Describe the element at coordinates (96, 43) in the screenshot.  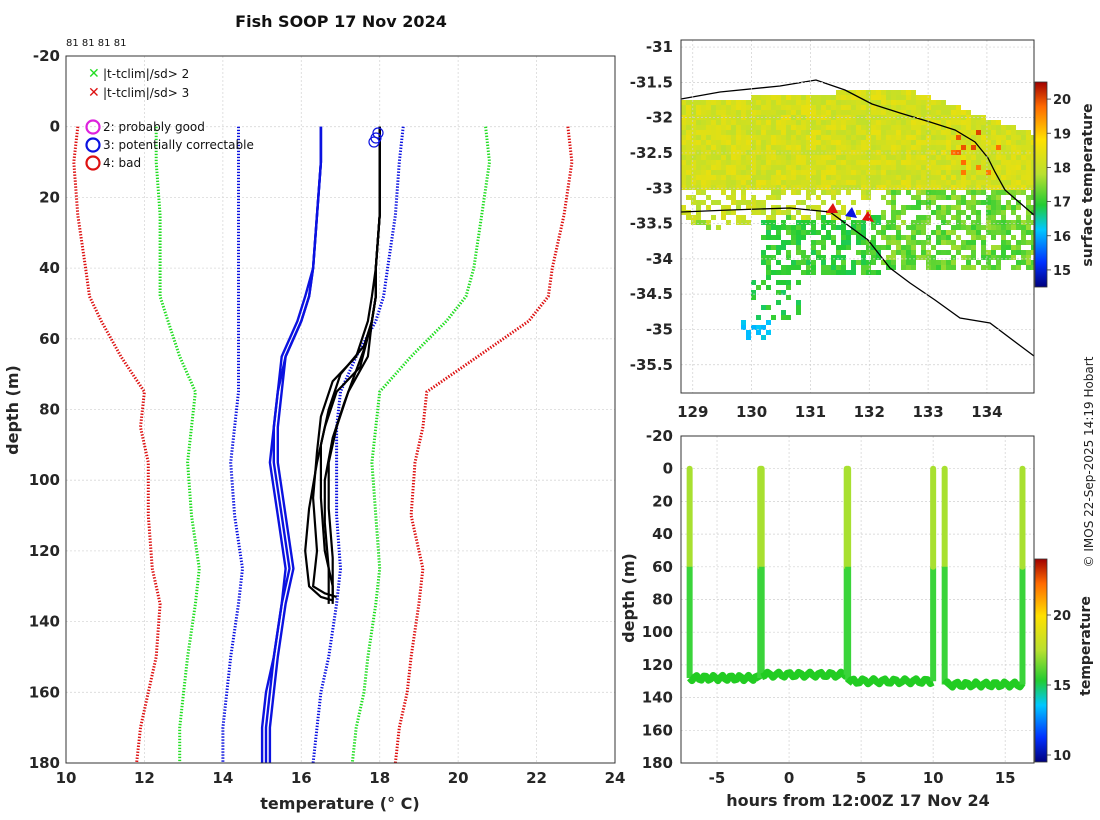
I see `top-count-labels: 81 81 81 81` at that location.